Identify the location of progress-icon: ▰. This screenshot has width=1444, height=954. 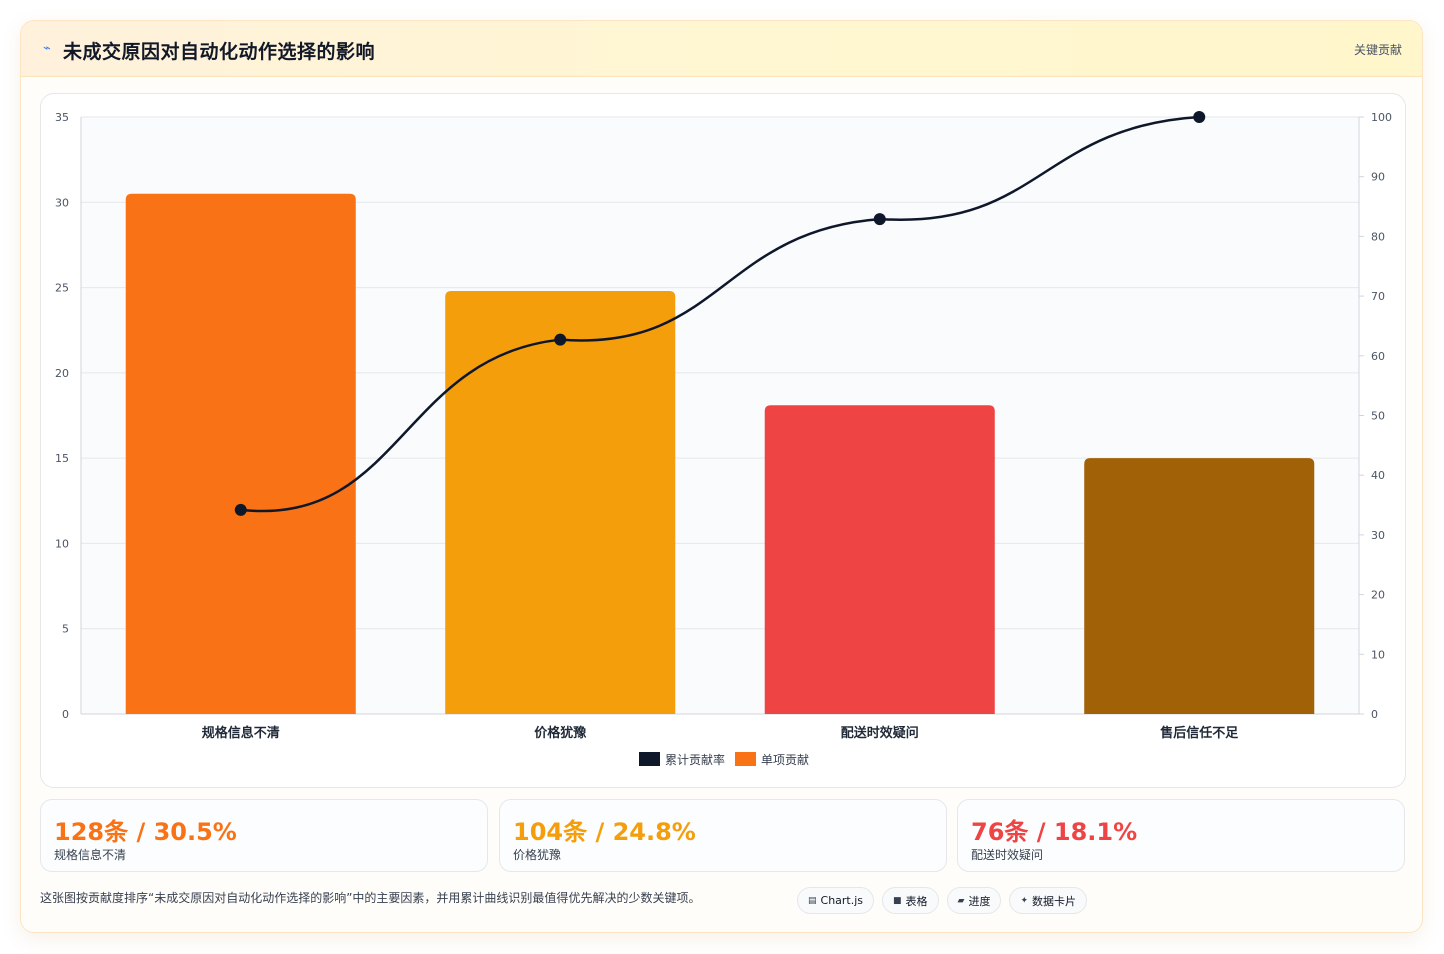
(961, 900).